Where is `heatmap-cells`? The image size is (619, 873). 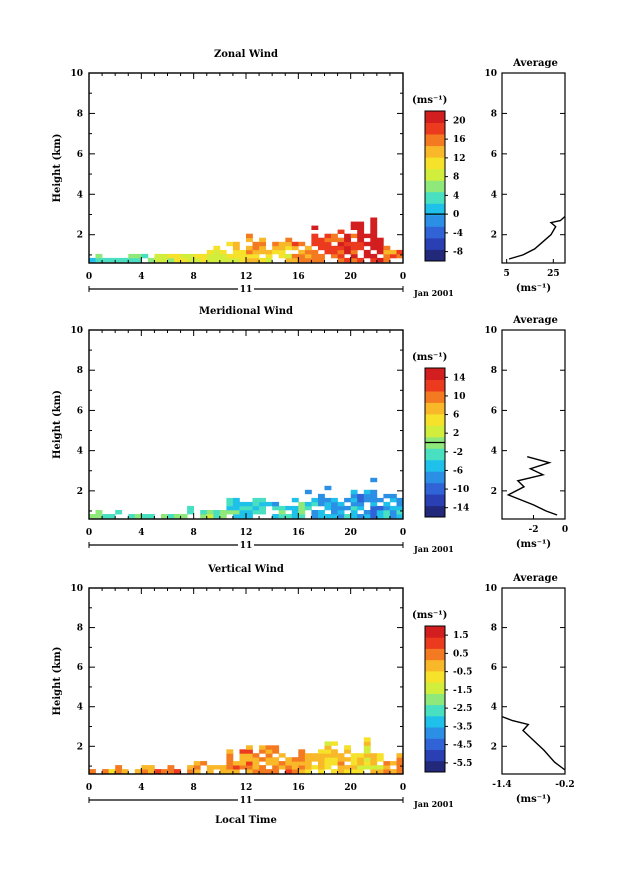 heatmap-cells is located at coordinates (246, 240).